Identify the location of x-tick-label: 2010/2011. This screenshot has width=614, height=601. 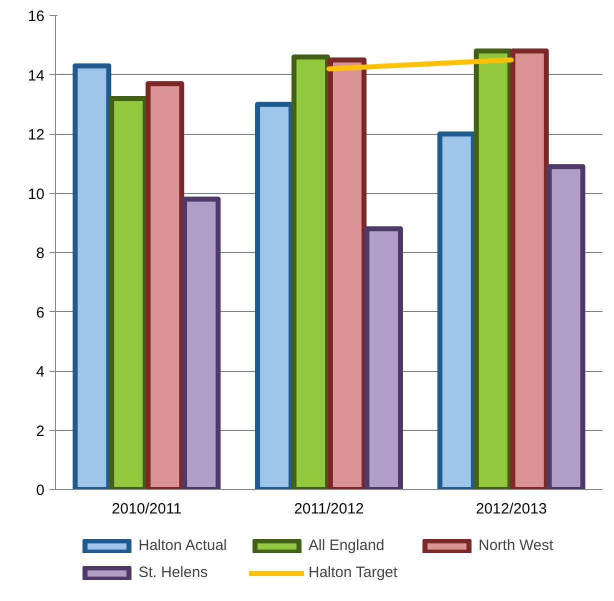
(147, 509).